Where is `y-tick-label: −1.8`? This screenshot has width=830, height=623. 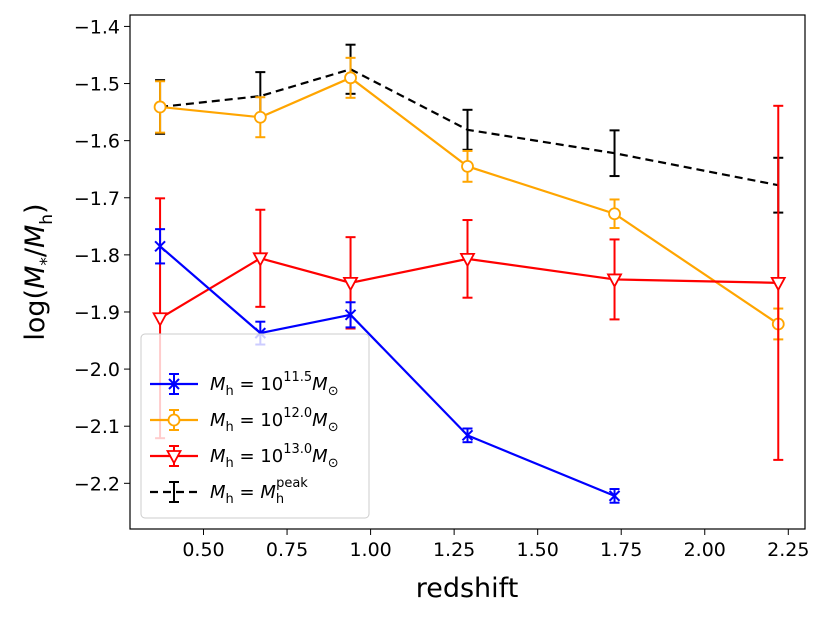
y-tick-label: −1.8 is located at coordinates (97, 256).